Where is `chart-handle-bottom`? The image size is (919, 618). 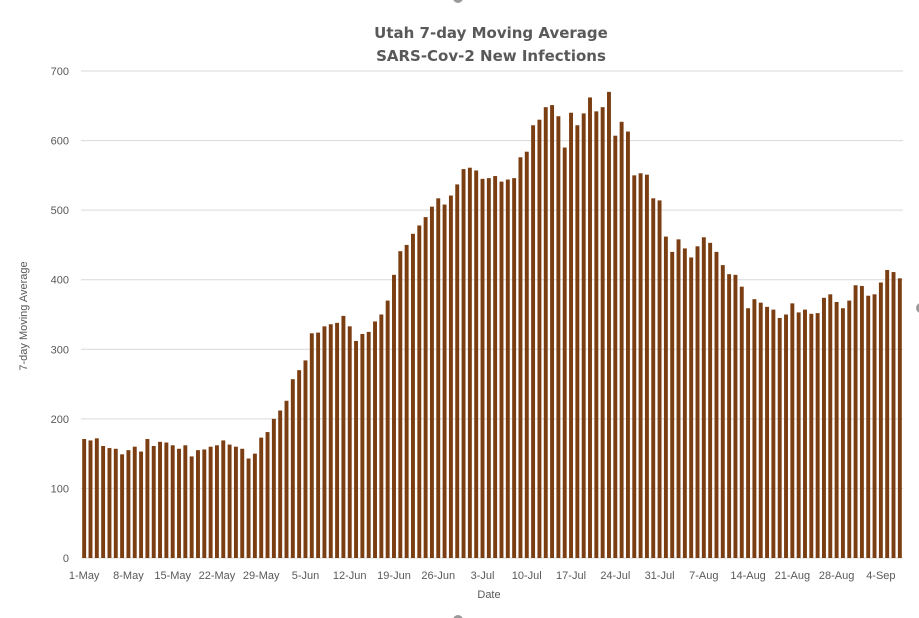
chart-handle-bottom is located at coordinates (458, 616).